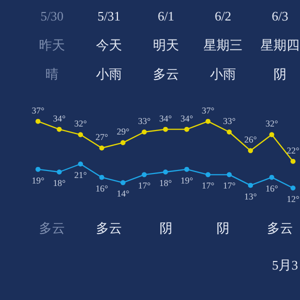 Image resolution: width=300 pixels, height=300 pixels. Describe the element at coordinates (166, 16) in the screenshot. I see `text: 6/1` at that location.